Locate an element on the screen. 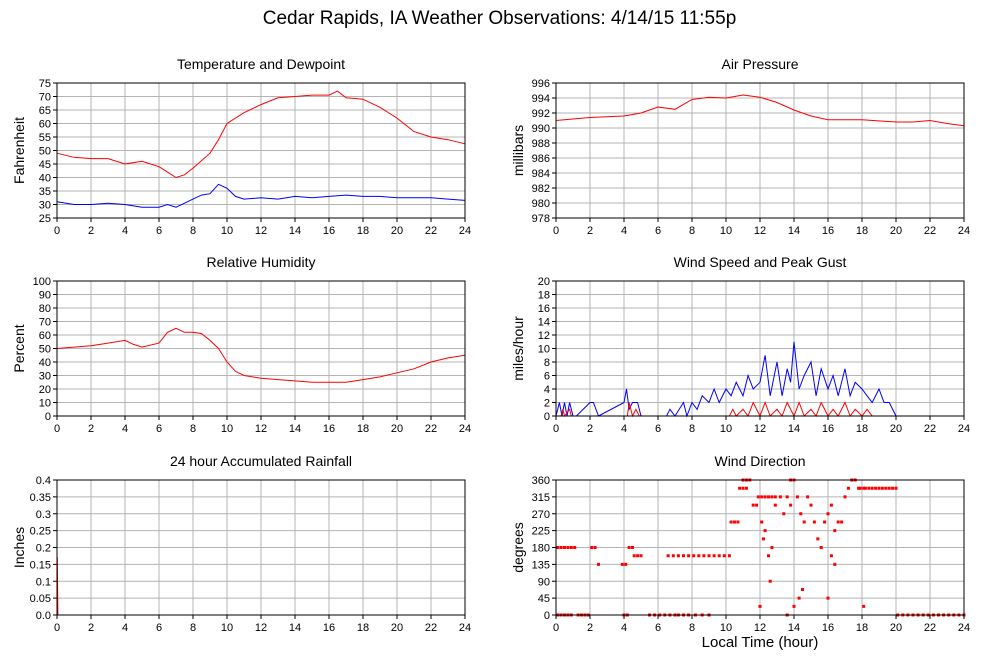 Image resolution: width=999 pixels, height=659 pixels. x-axis-label: Local Time (hour) is located at coordinates (760, 642).